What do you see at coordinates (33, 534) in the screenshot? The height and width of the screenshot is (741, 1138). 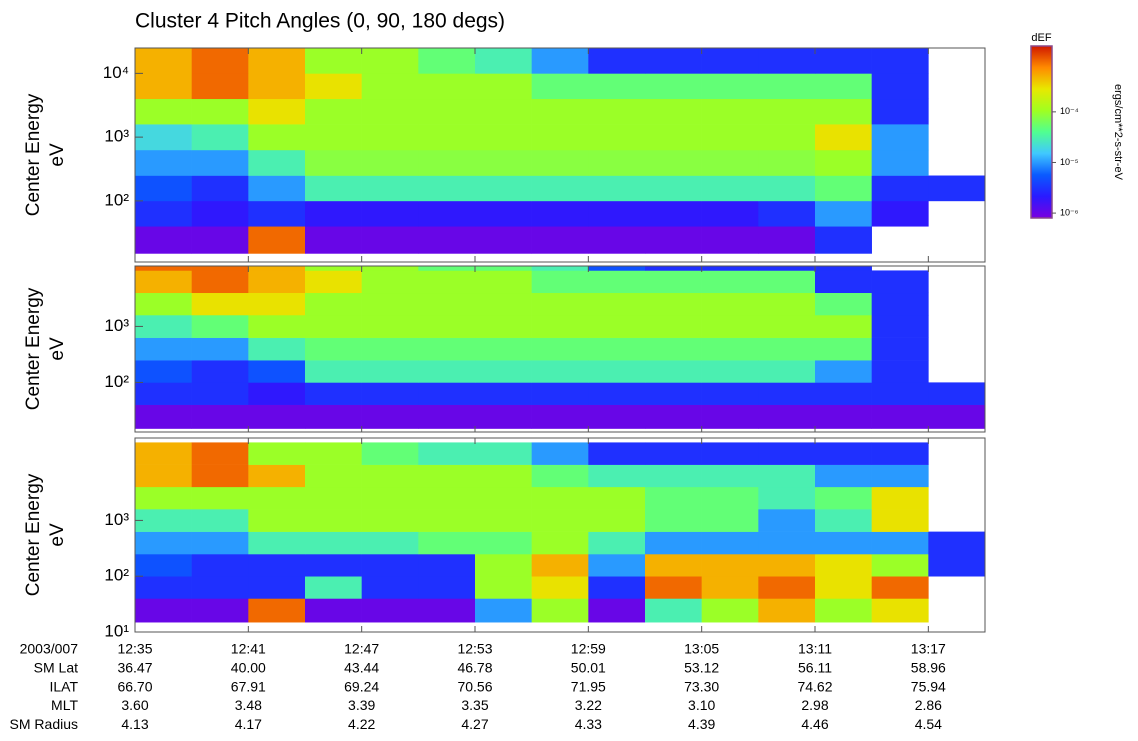 I see `y-axis-title: Center Energy` at bounding box center [33, 534].